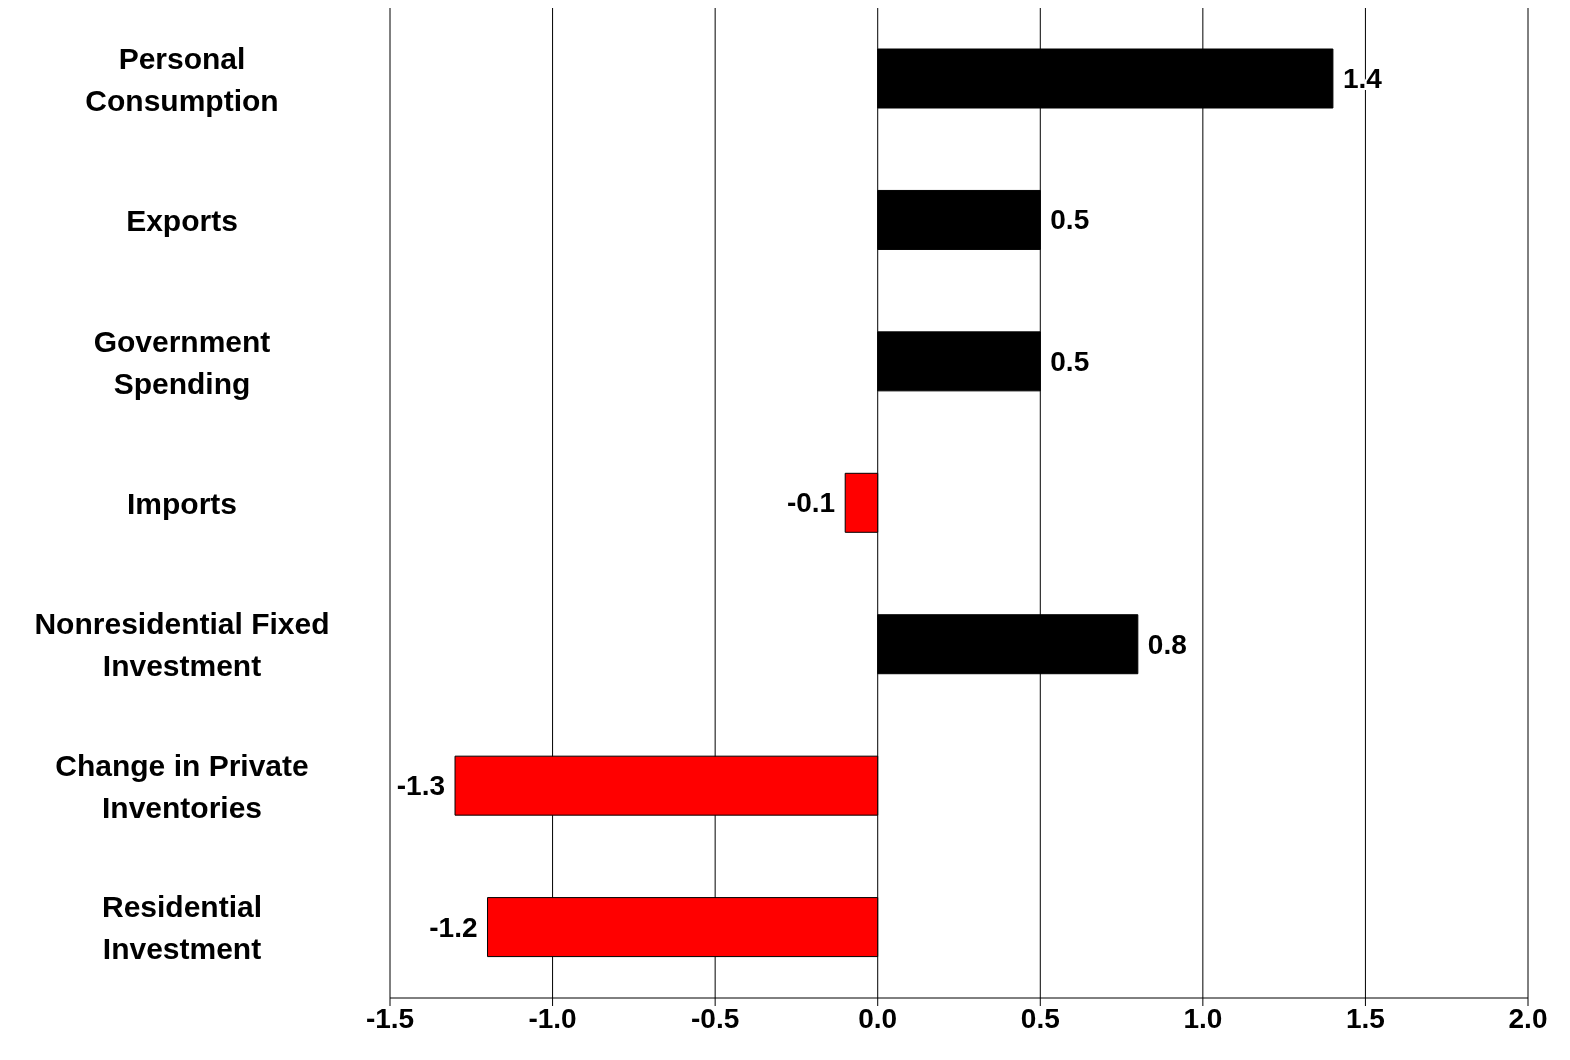 The height and width of the screenshot is (1060, 1570). What do you see at coordinates (421, 786) in the screenshot?
I see `data-label: -1.3` at bounding box center [421, 786].